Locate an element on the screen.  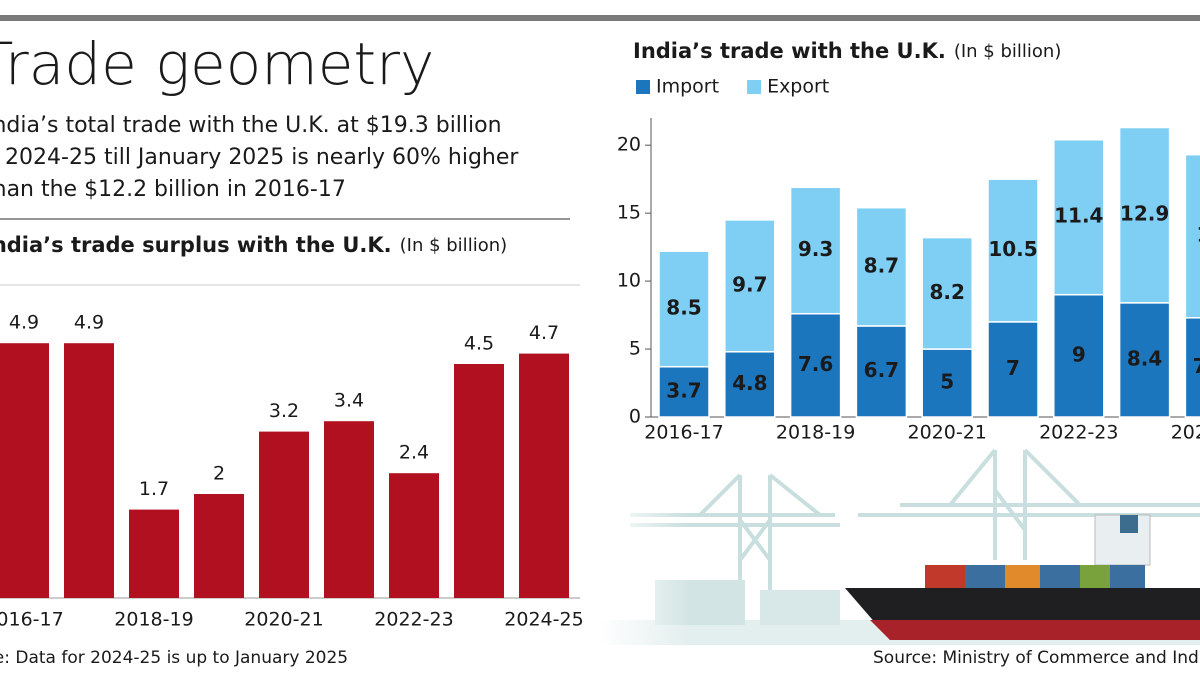
value-label: 9 is located at coordinates (1079, 354).